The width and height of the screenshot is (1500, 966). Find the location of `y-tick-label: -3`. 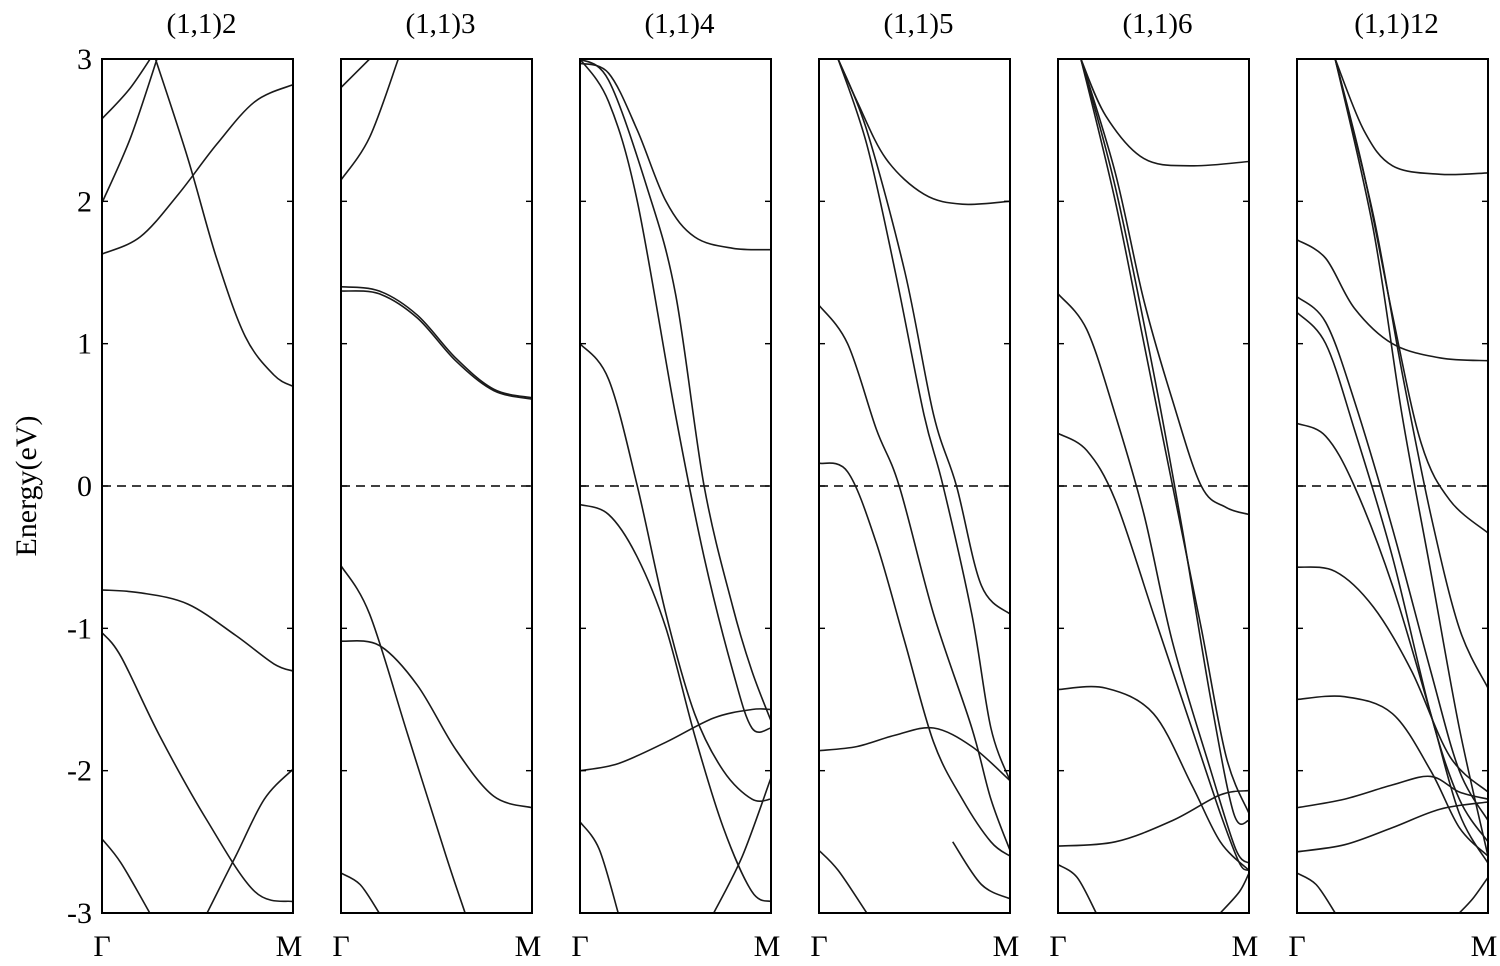

y-tick-label: -3 is located at coordinates (79, 913).